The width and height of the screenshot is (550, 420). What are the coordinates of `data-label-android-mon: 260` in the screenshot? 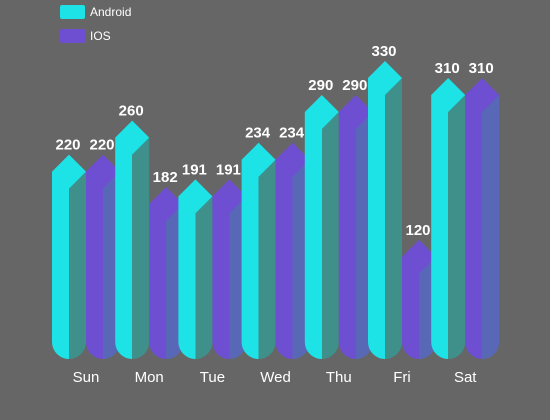 It's located at (131, 111).